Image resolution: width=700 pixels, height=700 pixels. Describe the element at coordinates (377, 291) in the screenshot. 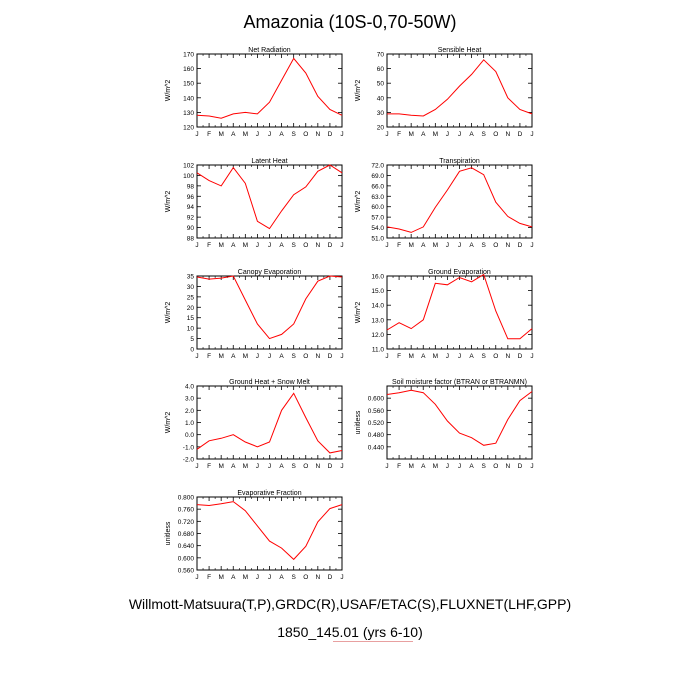

I see `y-tick-label: 15.0` at that location.